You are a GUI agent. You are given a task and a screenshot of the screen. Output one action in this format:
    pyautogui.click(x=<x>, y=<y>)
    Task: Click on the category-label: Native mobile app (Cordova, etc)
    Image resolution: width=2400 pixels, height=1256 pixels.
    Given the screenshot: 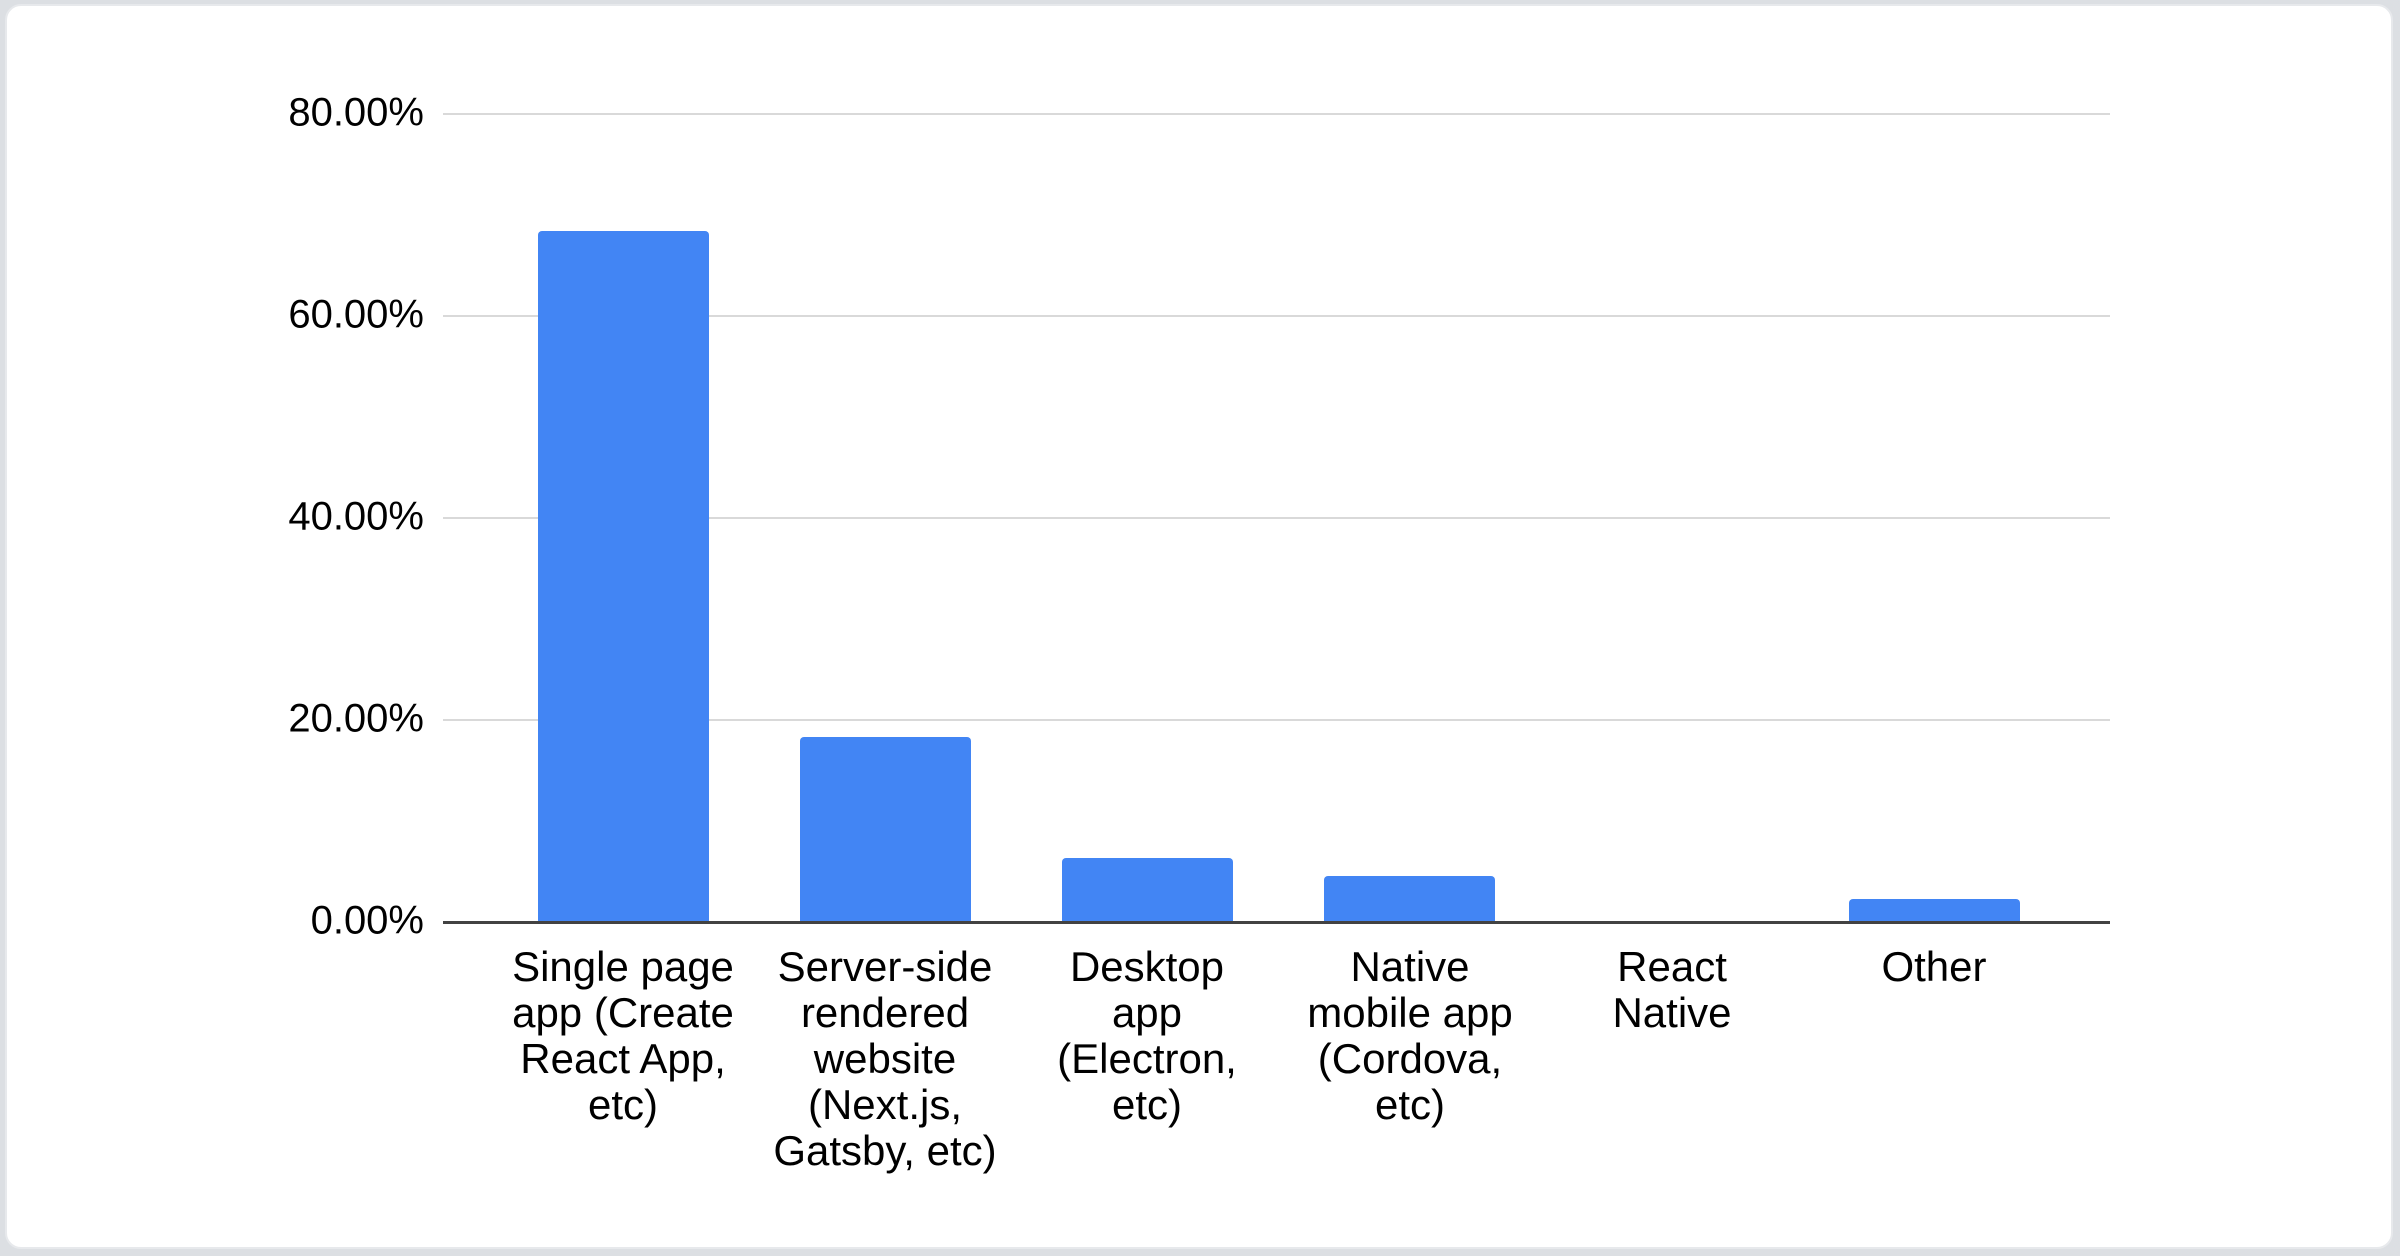 What is the action you would take?
    pyautogui.click(x=1410, y=1035)
    